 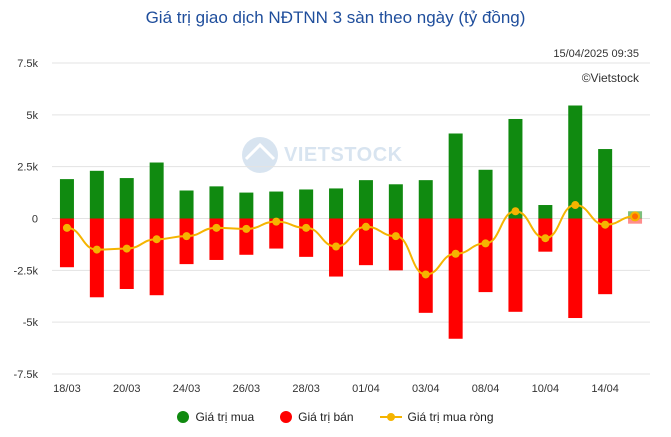 What do you see at coordinates (26, 271) in the screenshot?
I see `y-tick-label: -2.5k` at bounding box center [26, 271].